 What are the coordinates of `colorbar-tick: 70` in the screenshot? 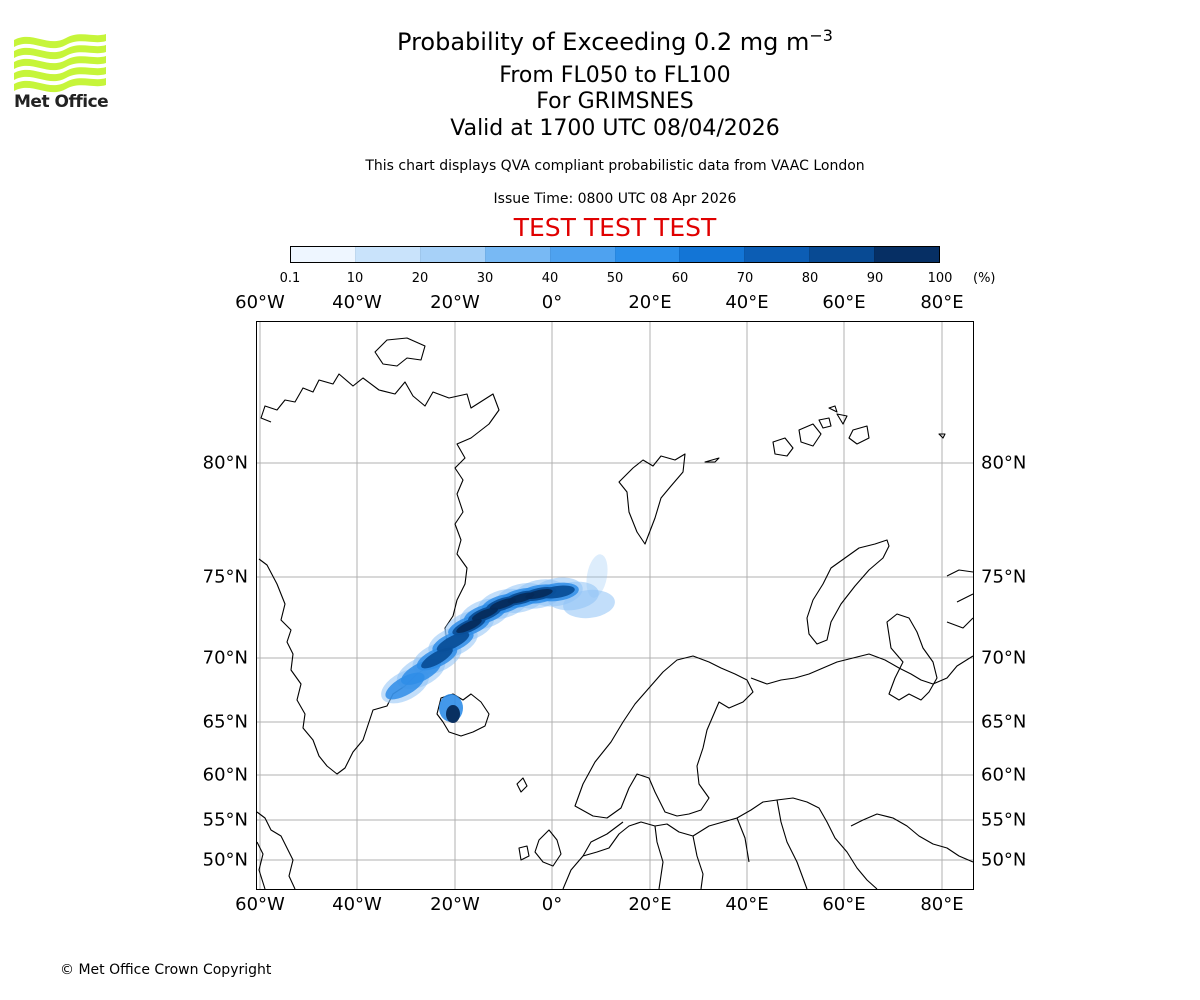 It's located at (745, 278).